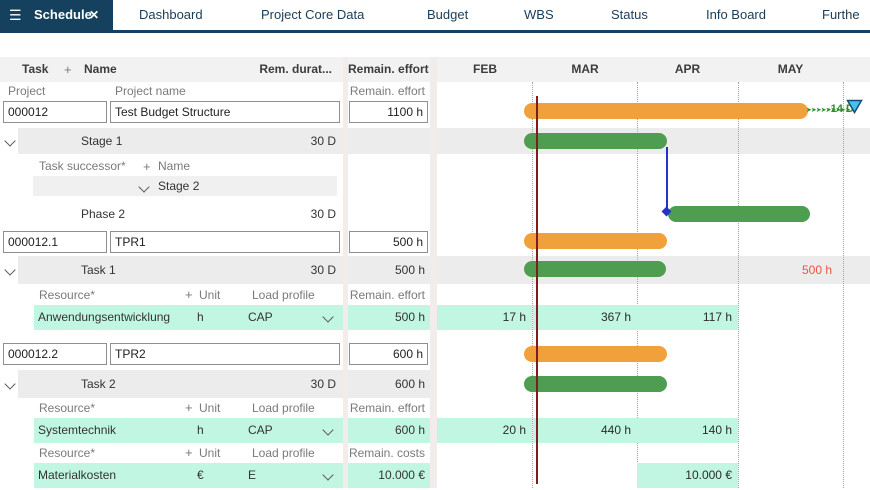 Image resolution: width=870 pixels, height=490 pixels. I want to click on month-header-apr: APR, so click(687, 69).